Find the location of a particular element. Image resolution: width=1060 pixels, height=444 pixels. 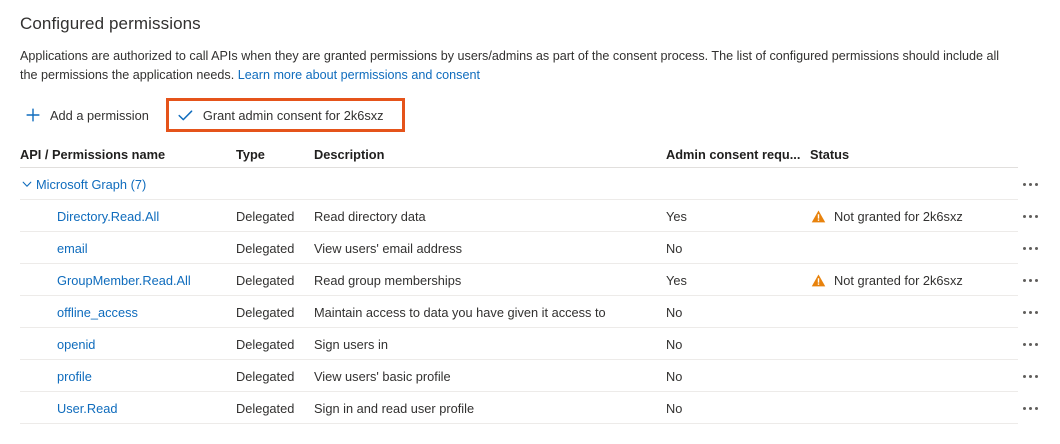

permission-link: Directory.Read.All is located at coordinates (108, 216).